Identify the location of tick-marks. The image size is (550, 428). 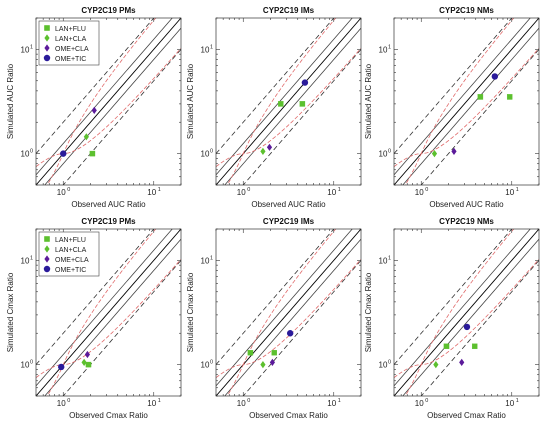
(466, 312).